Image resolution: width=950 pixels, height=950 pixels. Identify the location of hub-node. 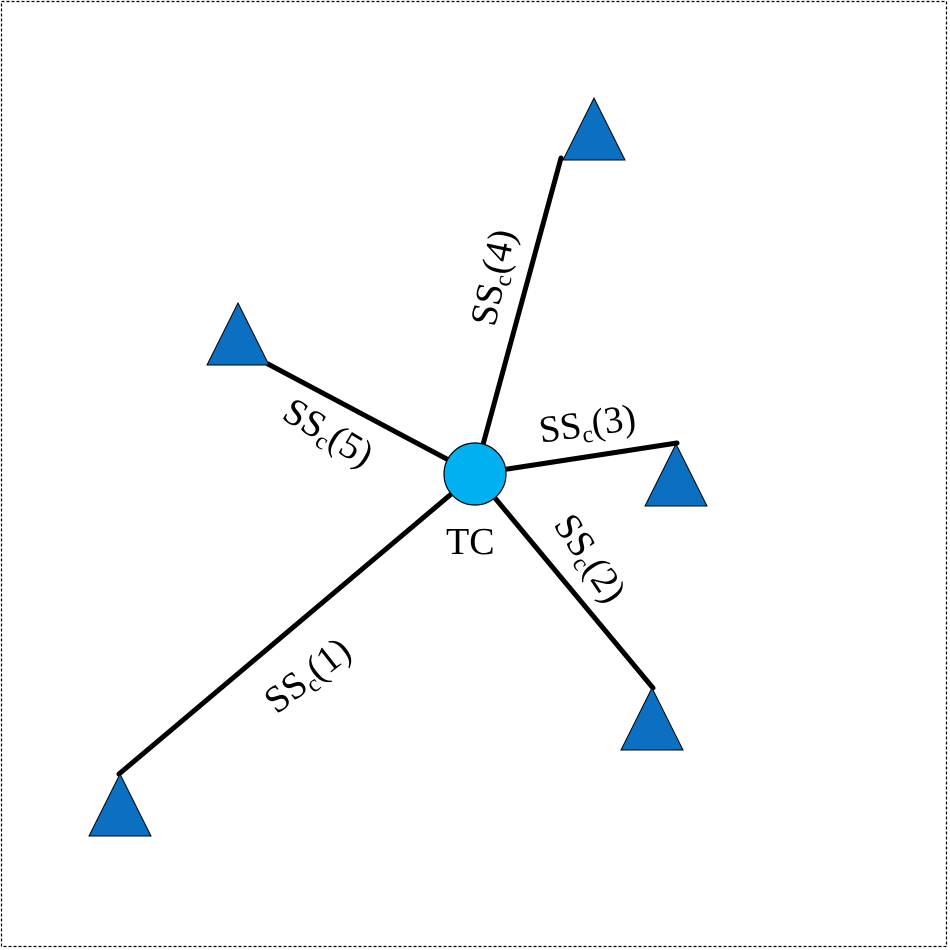
(475, 474).